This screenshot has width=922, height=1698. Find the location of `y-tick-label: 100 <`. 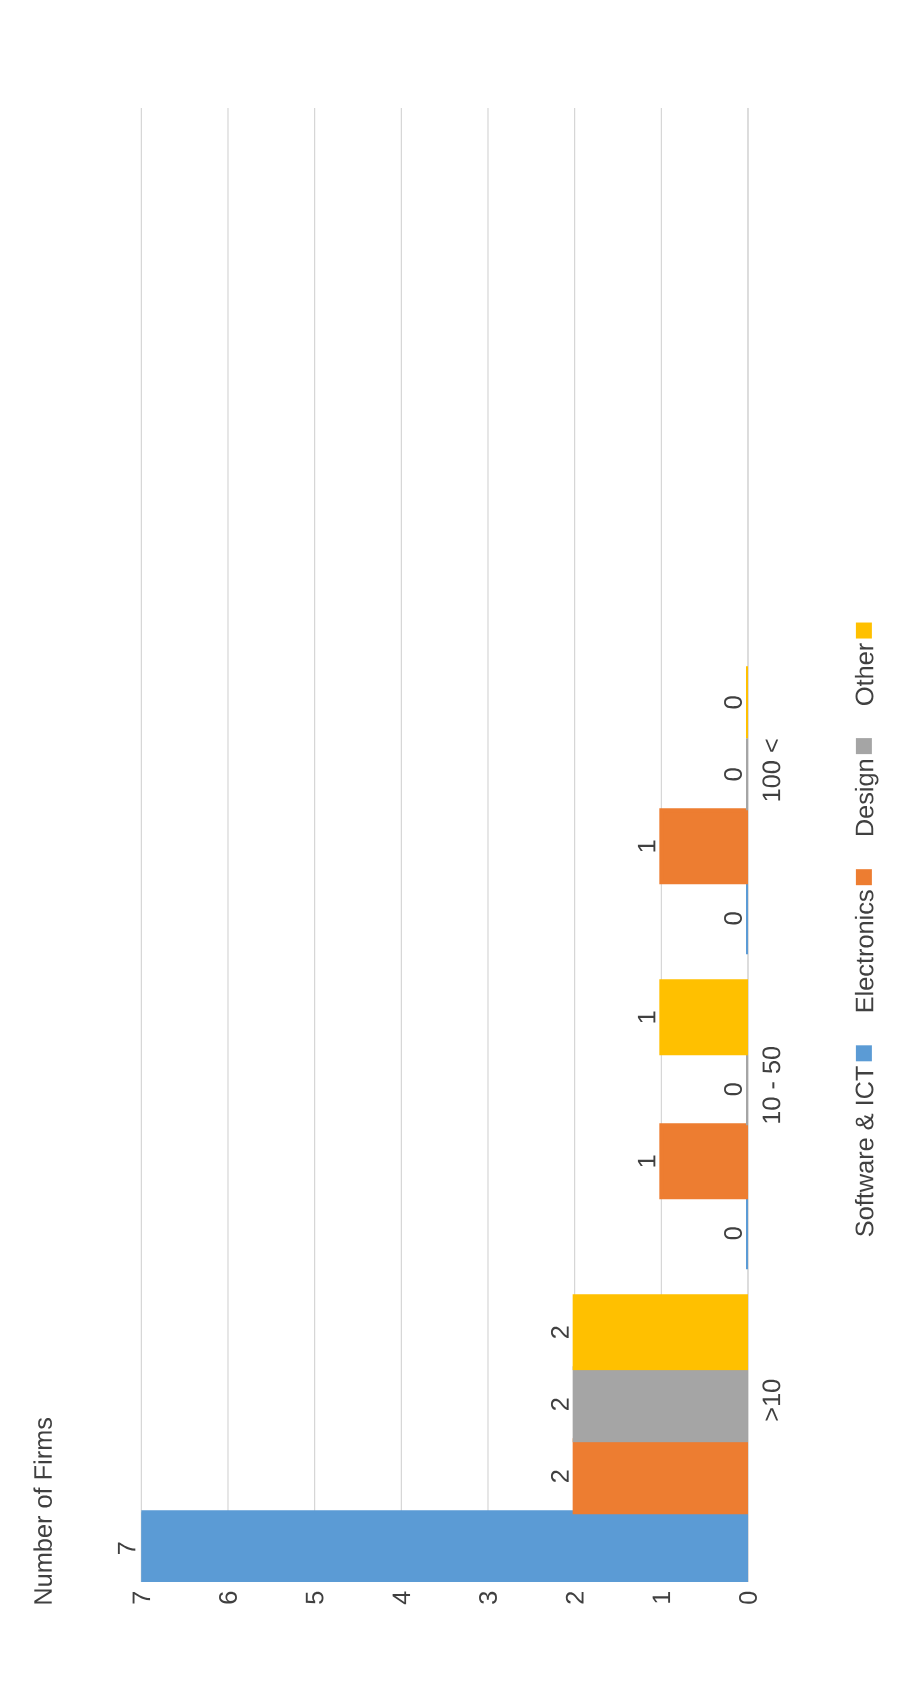

y-tick-label: 100 < is located at coordinates (771, 770).